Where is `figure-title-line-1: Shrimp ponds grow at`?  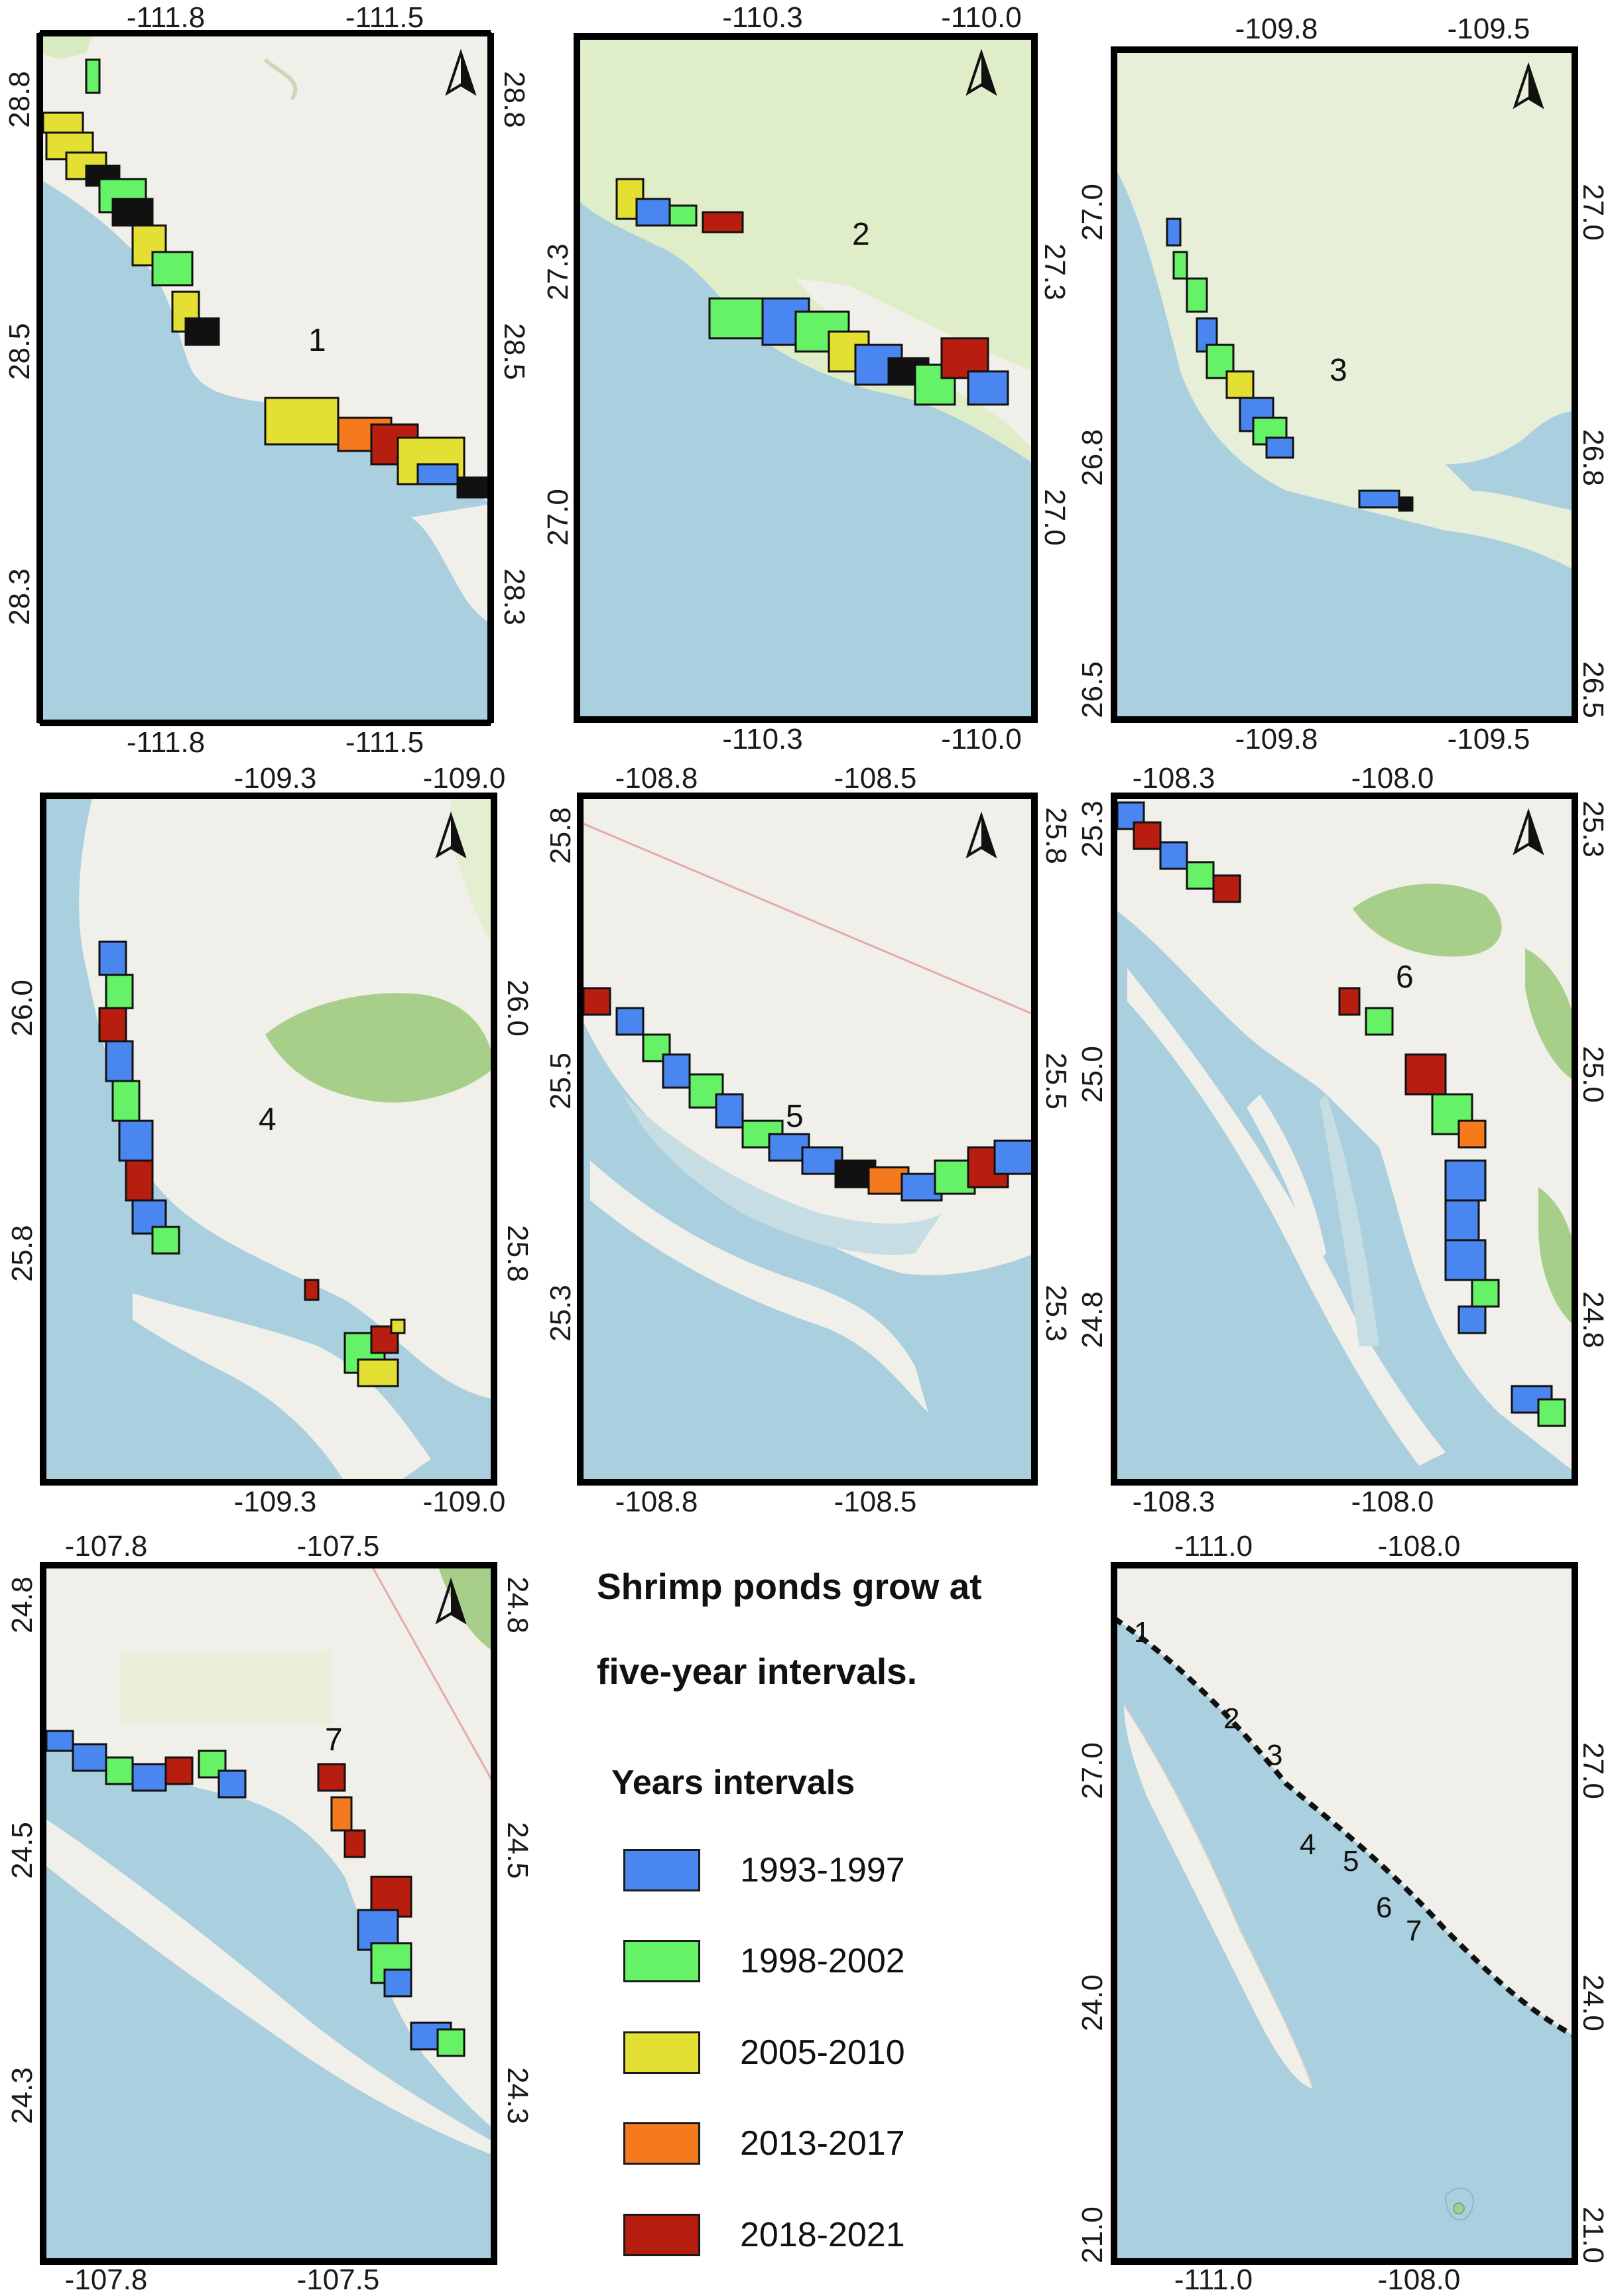
figure-title-line-1: Shrimp ponds grow at is located at coordinates (789, 1586).